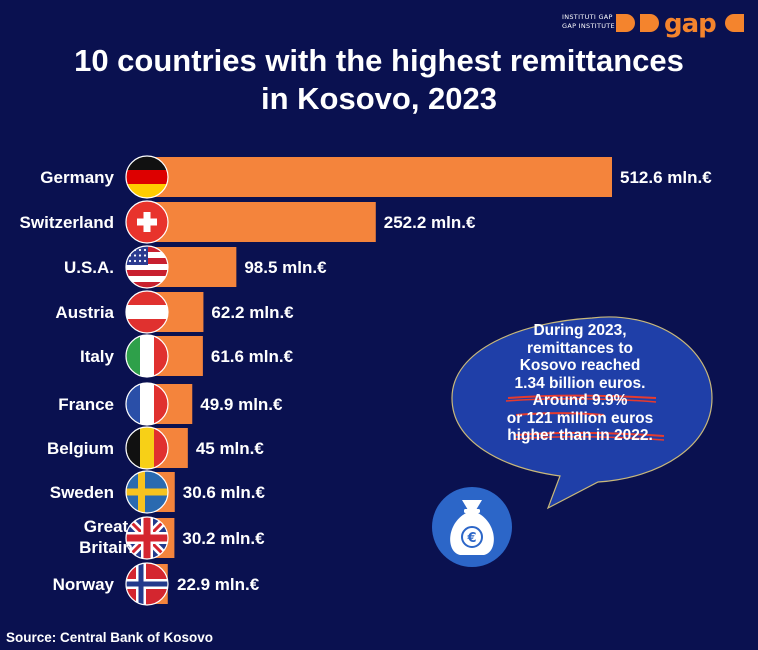 The image size is (758, 650). I want to click on value-label: 45 mln.€, so click(230, 448).